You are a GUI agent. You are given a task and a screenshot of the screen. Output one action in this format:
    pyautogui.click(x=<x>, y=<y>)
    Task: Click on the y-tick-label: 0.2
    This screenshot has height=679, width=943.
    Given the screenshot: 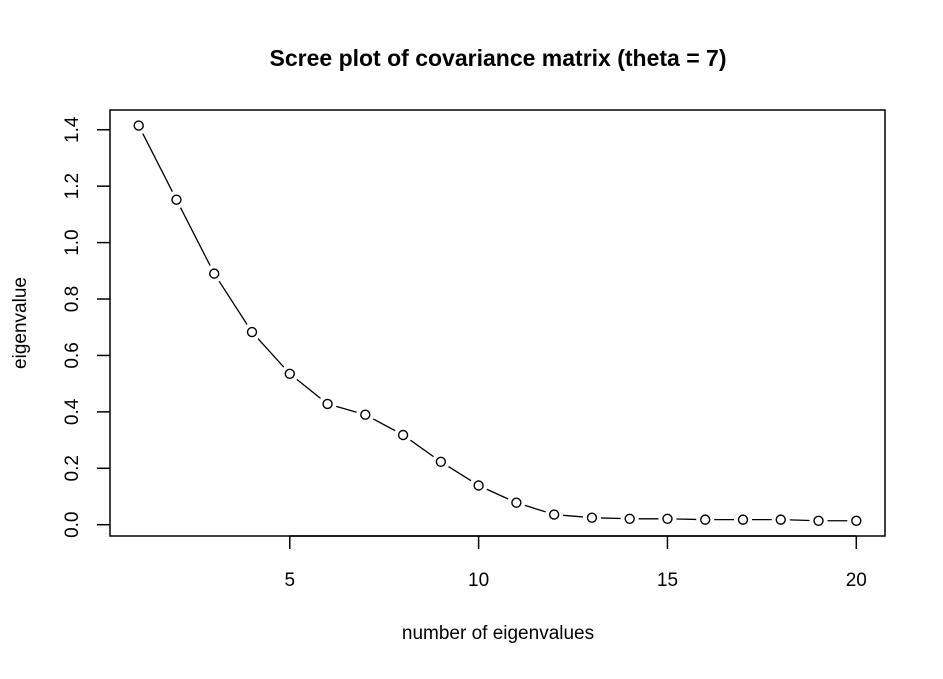 What is the action you would take?
    pyautogui.click(x=72, y=468)
    